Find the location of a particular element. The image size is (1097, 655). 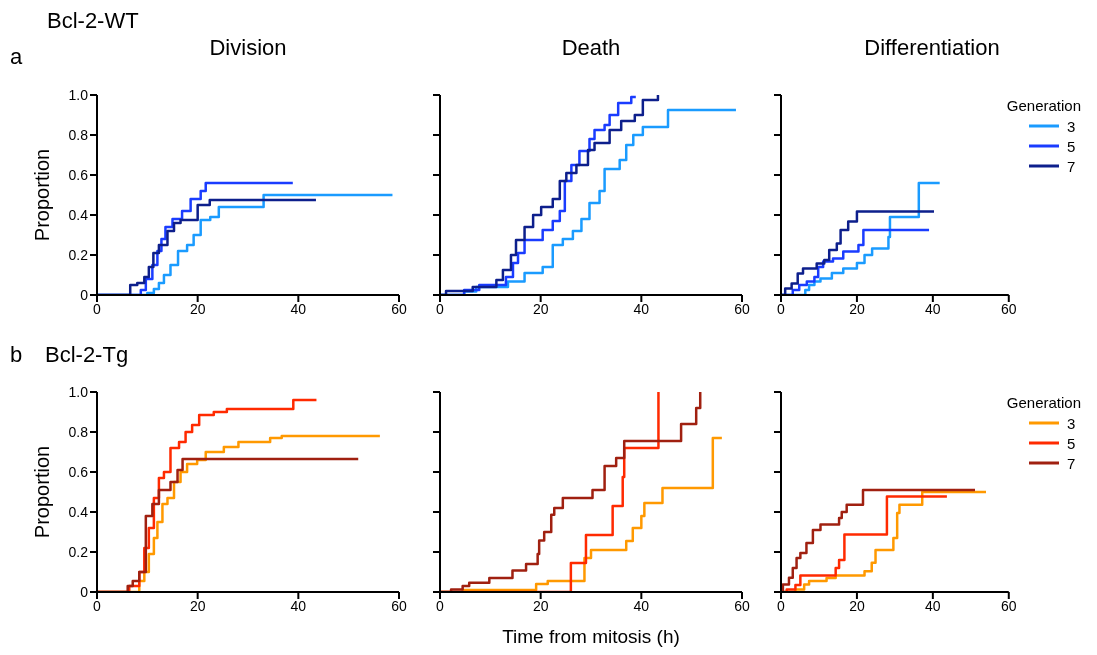

chart-title: Differentiation is located at coordinates (932, 48).